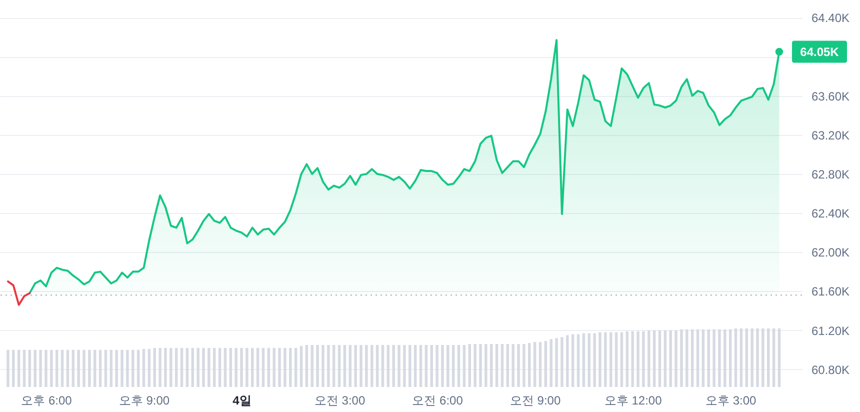  I want to click on line-series, so click(18, 293).